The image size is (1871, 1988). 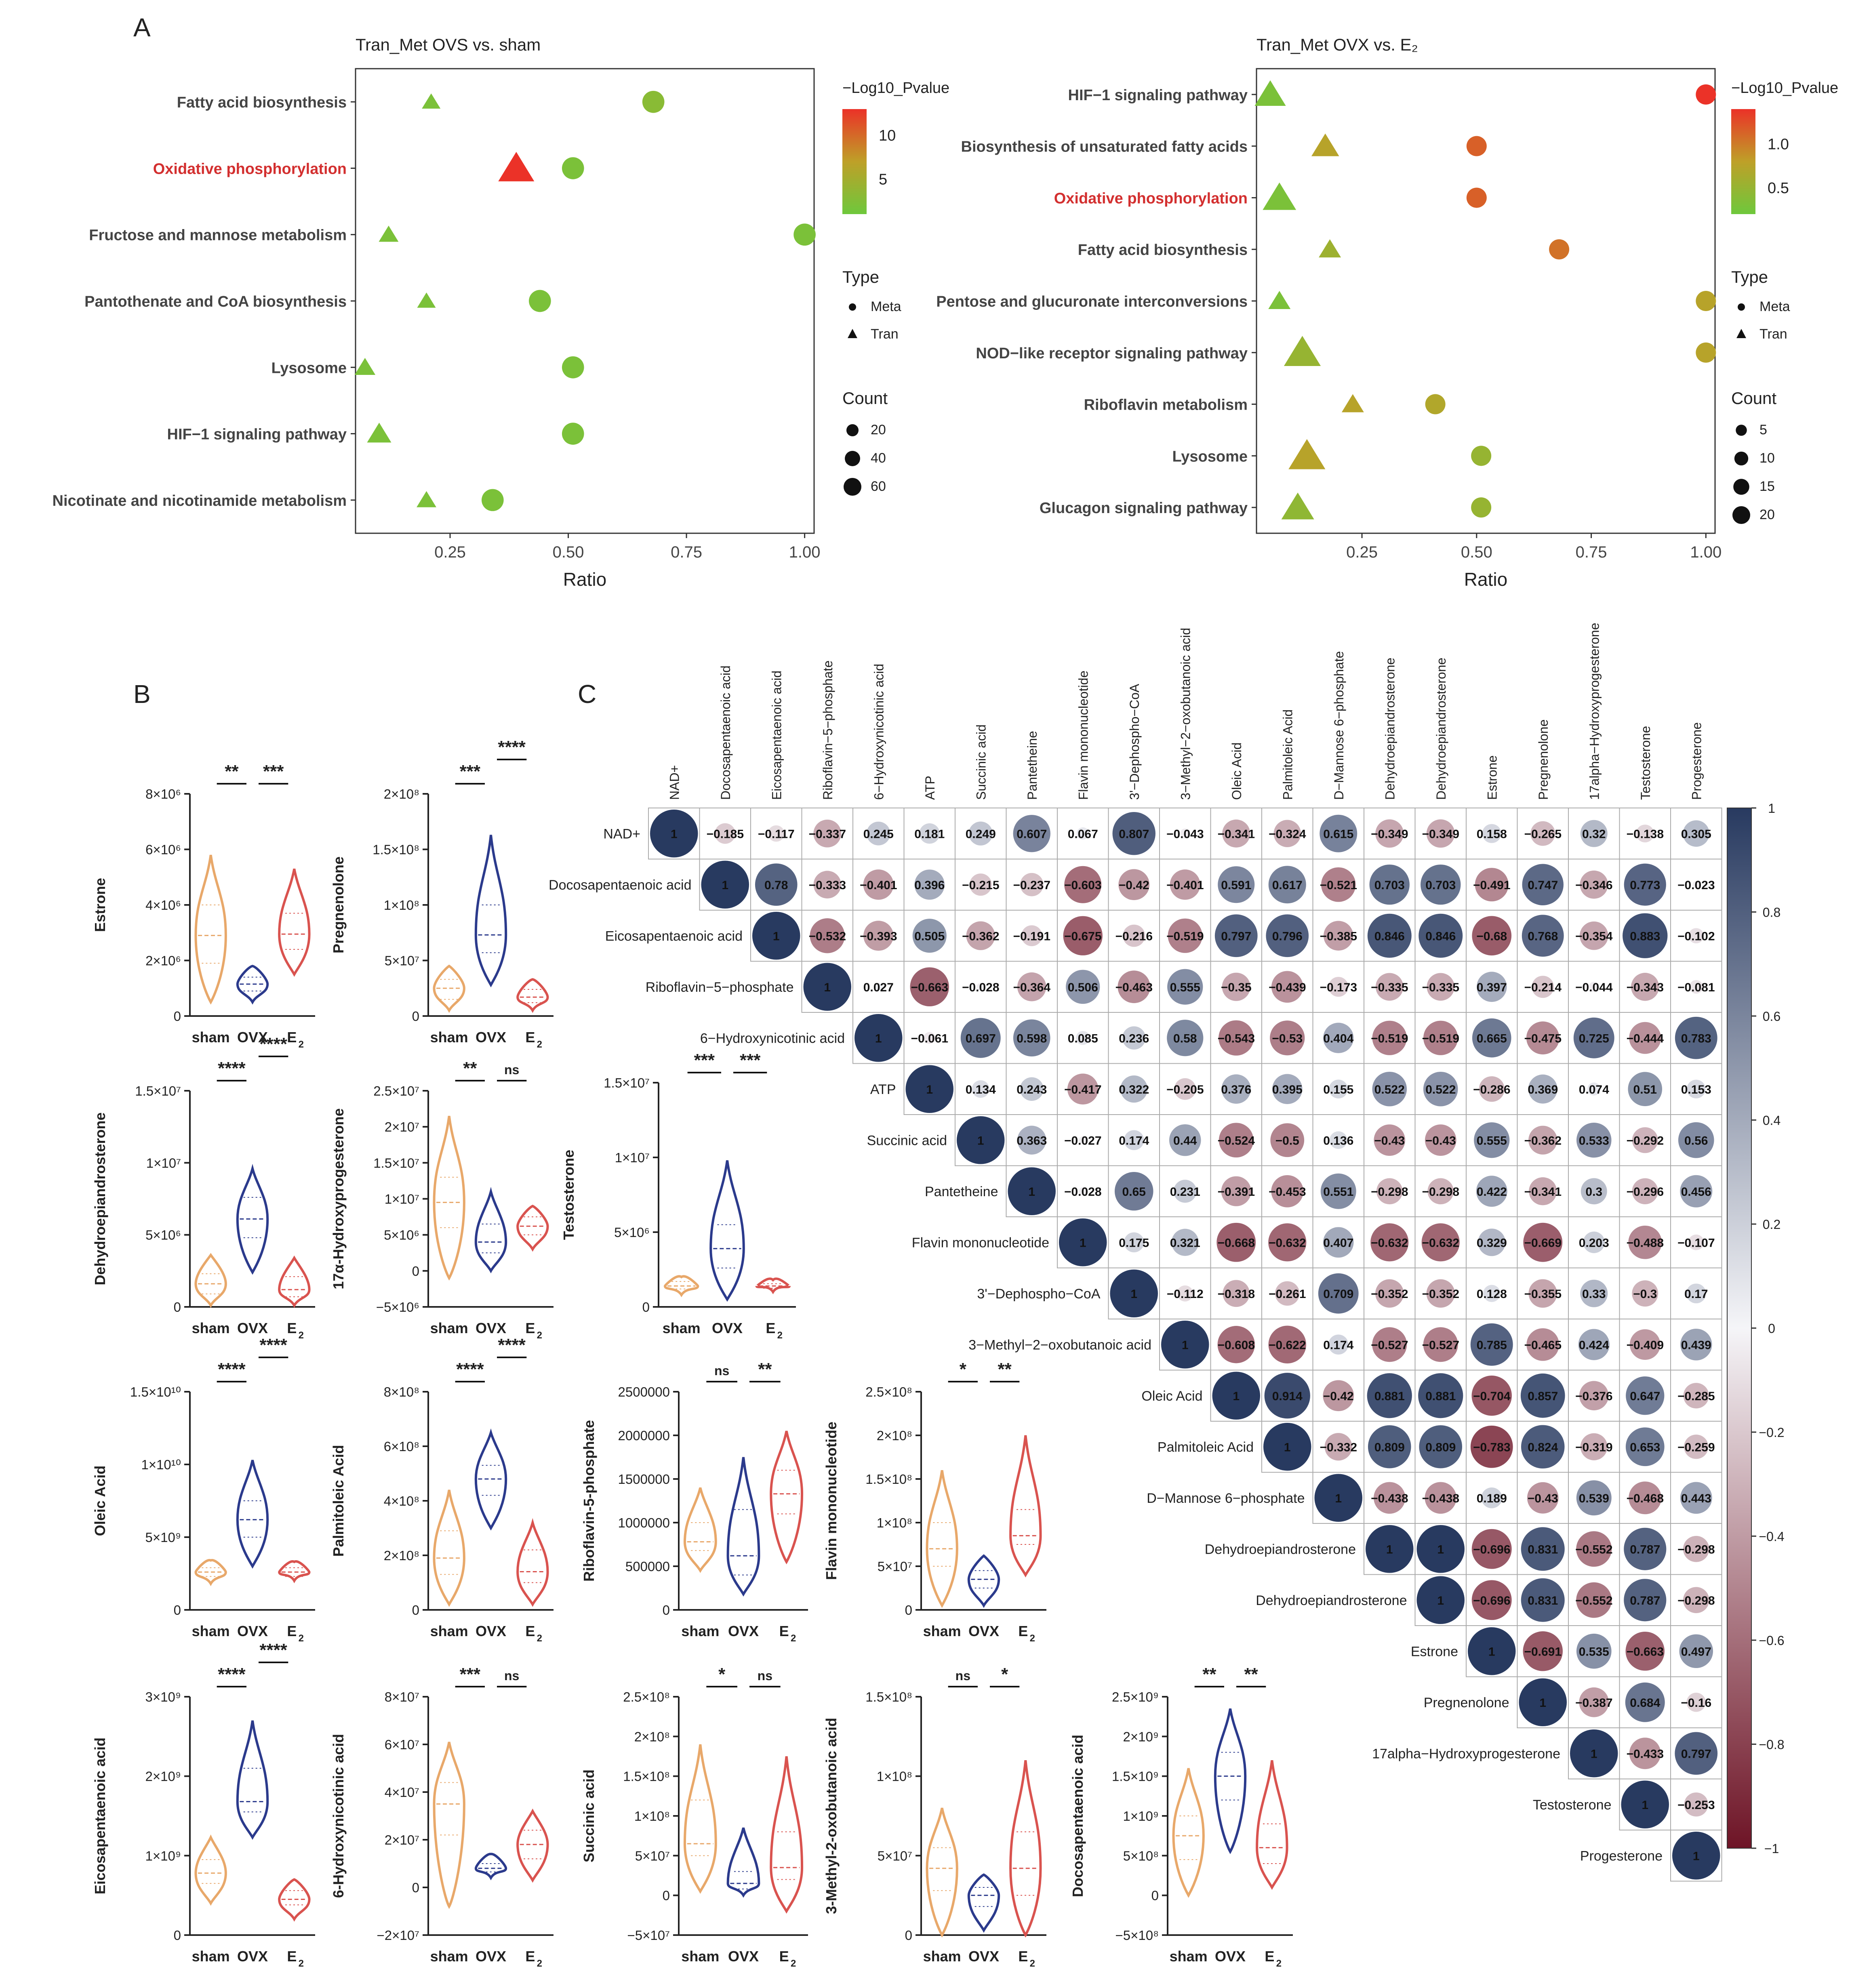 I want to click on type-legend-label: Tran, so click(x=885, y=334).